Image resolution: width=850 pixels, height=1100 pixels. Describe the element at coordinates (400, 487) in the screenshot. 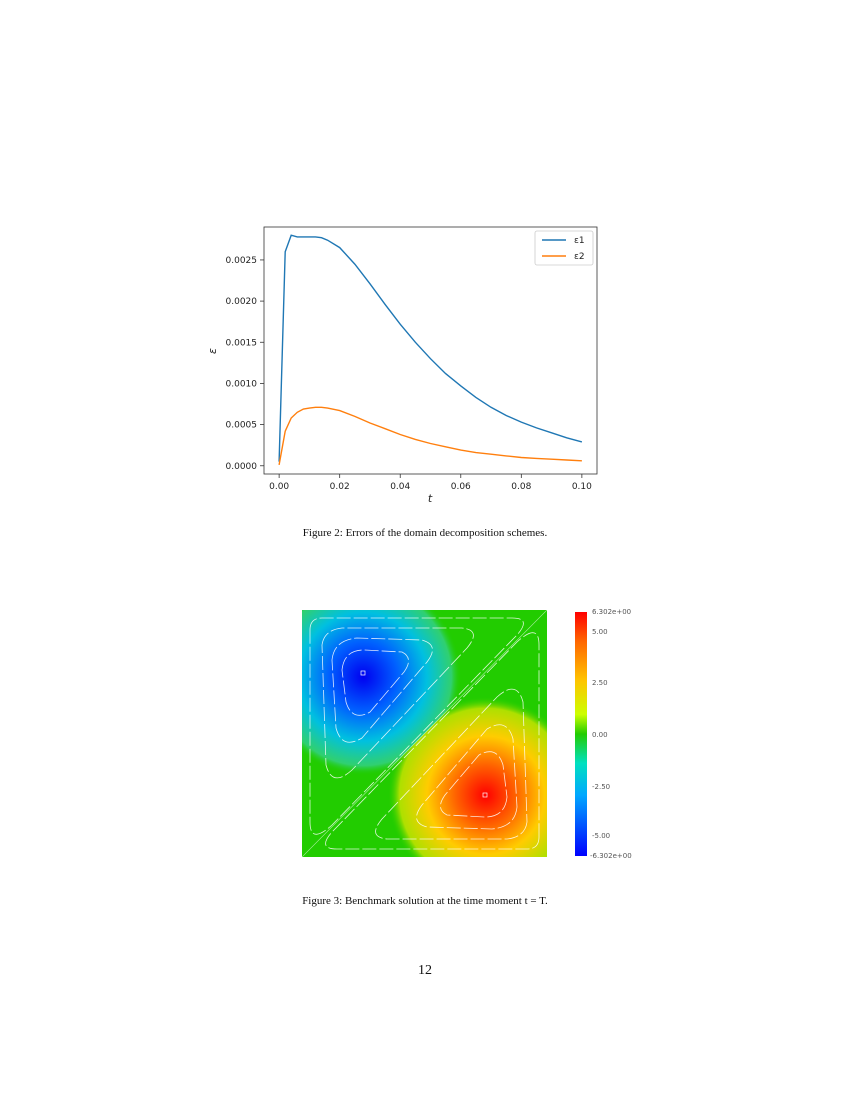

I see `x-tick-label: 0.04` at that location.